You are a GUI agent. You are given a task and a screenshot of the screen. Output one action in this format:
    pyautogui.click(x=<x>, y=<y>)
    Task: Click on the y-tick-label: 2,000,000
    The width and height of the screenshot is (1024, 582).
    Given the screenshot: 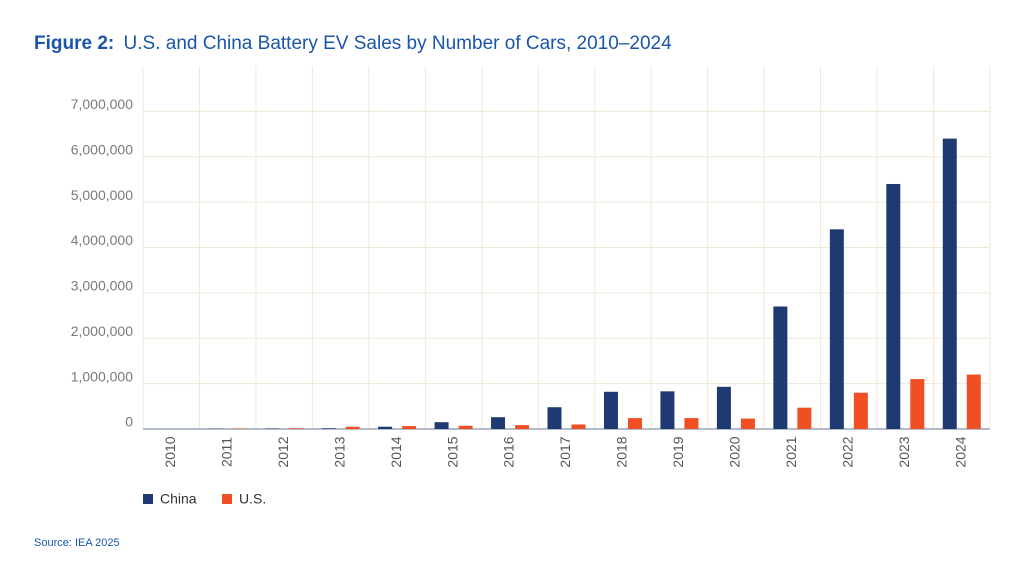 What is the action you would take?
    pyautogui.click(x=102, y=331)
    